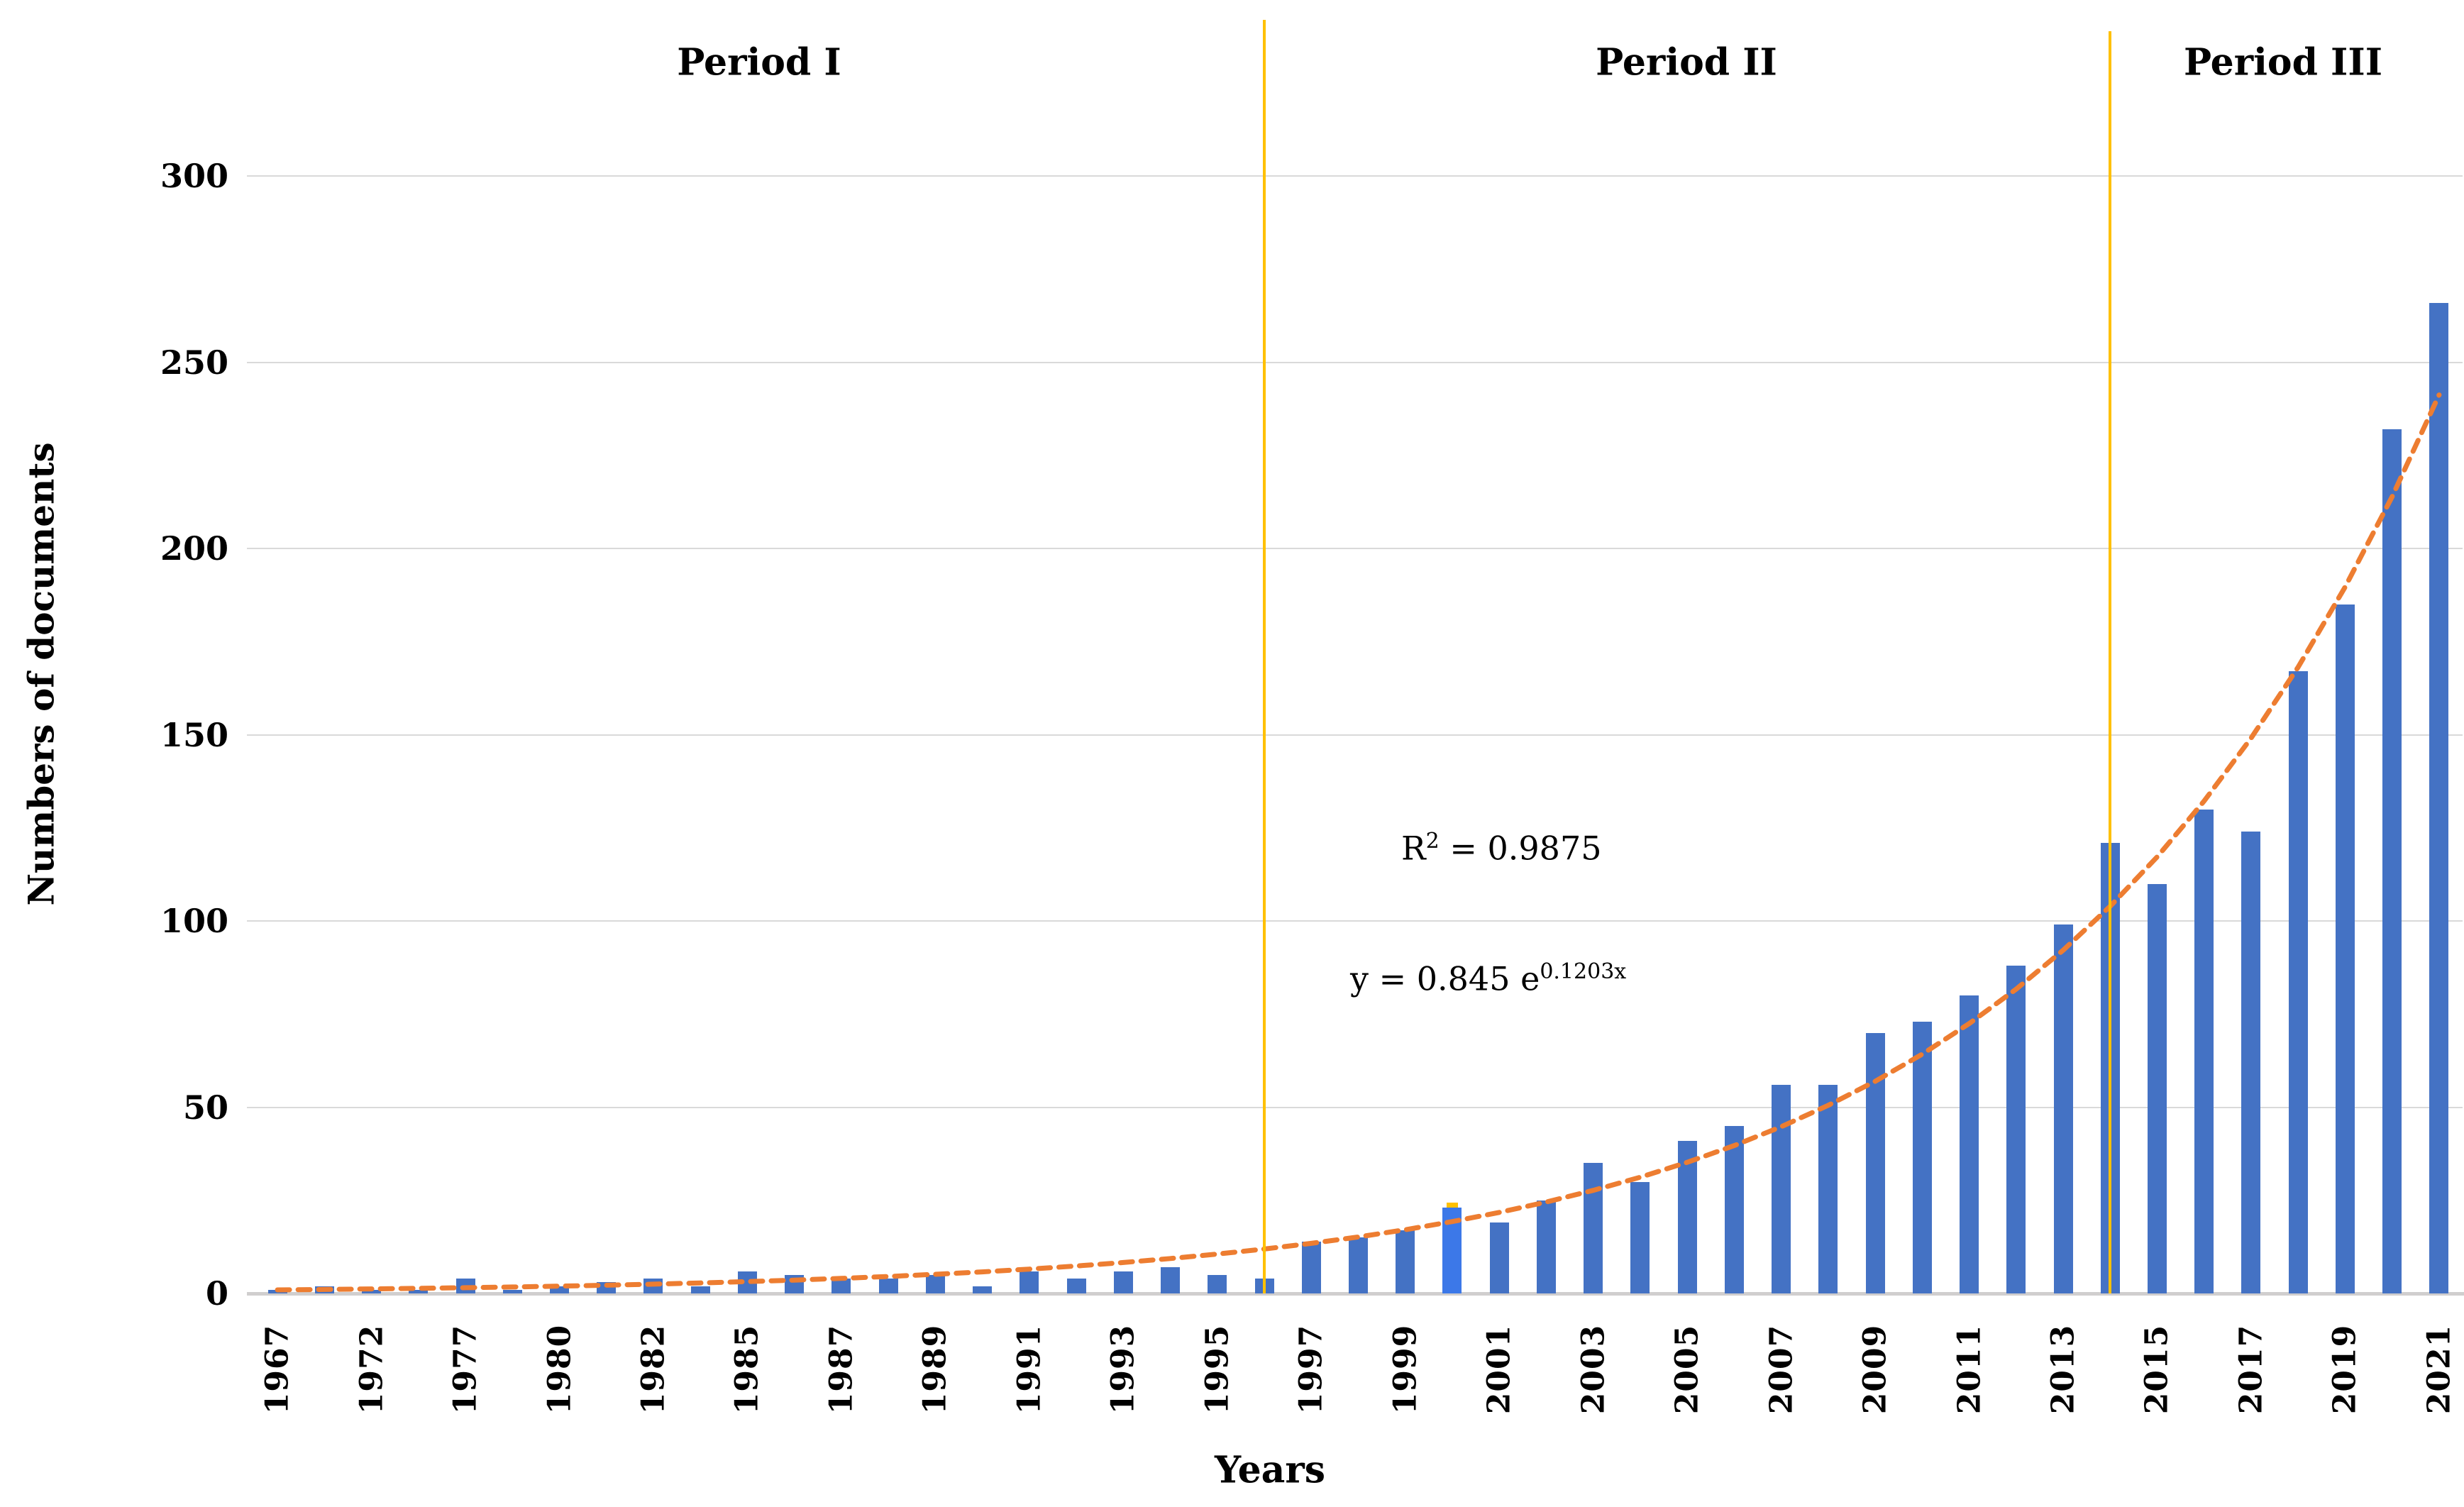 The height and width of the screenshot is (1507, 2464). Describe the element at coordinates (1520, 848) in the screenshot. I see `r-squared-value: = 0.9875` at that location.